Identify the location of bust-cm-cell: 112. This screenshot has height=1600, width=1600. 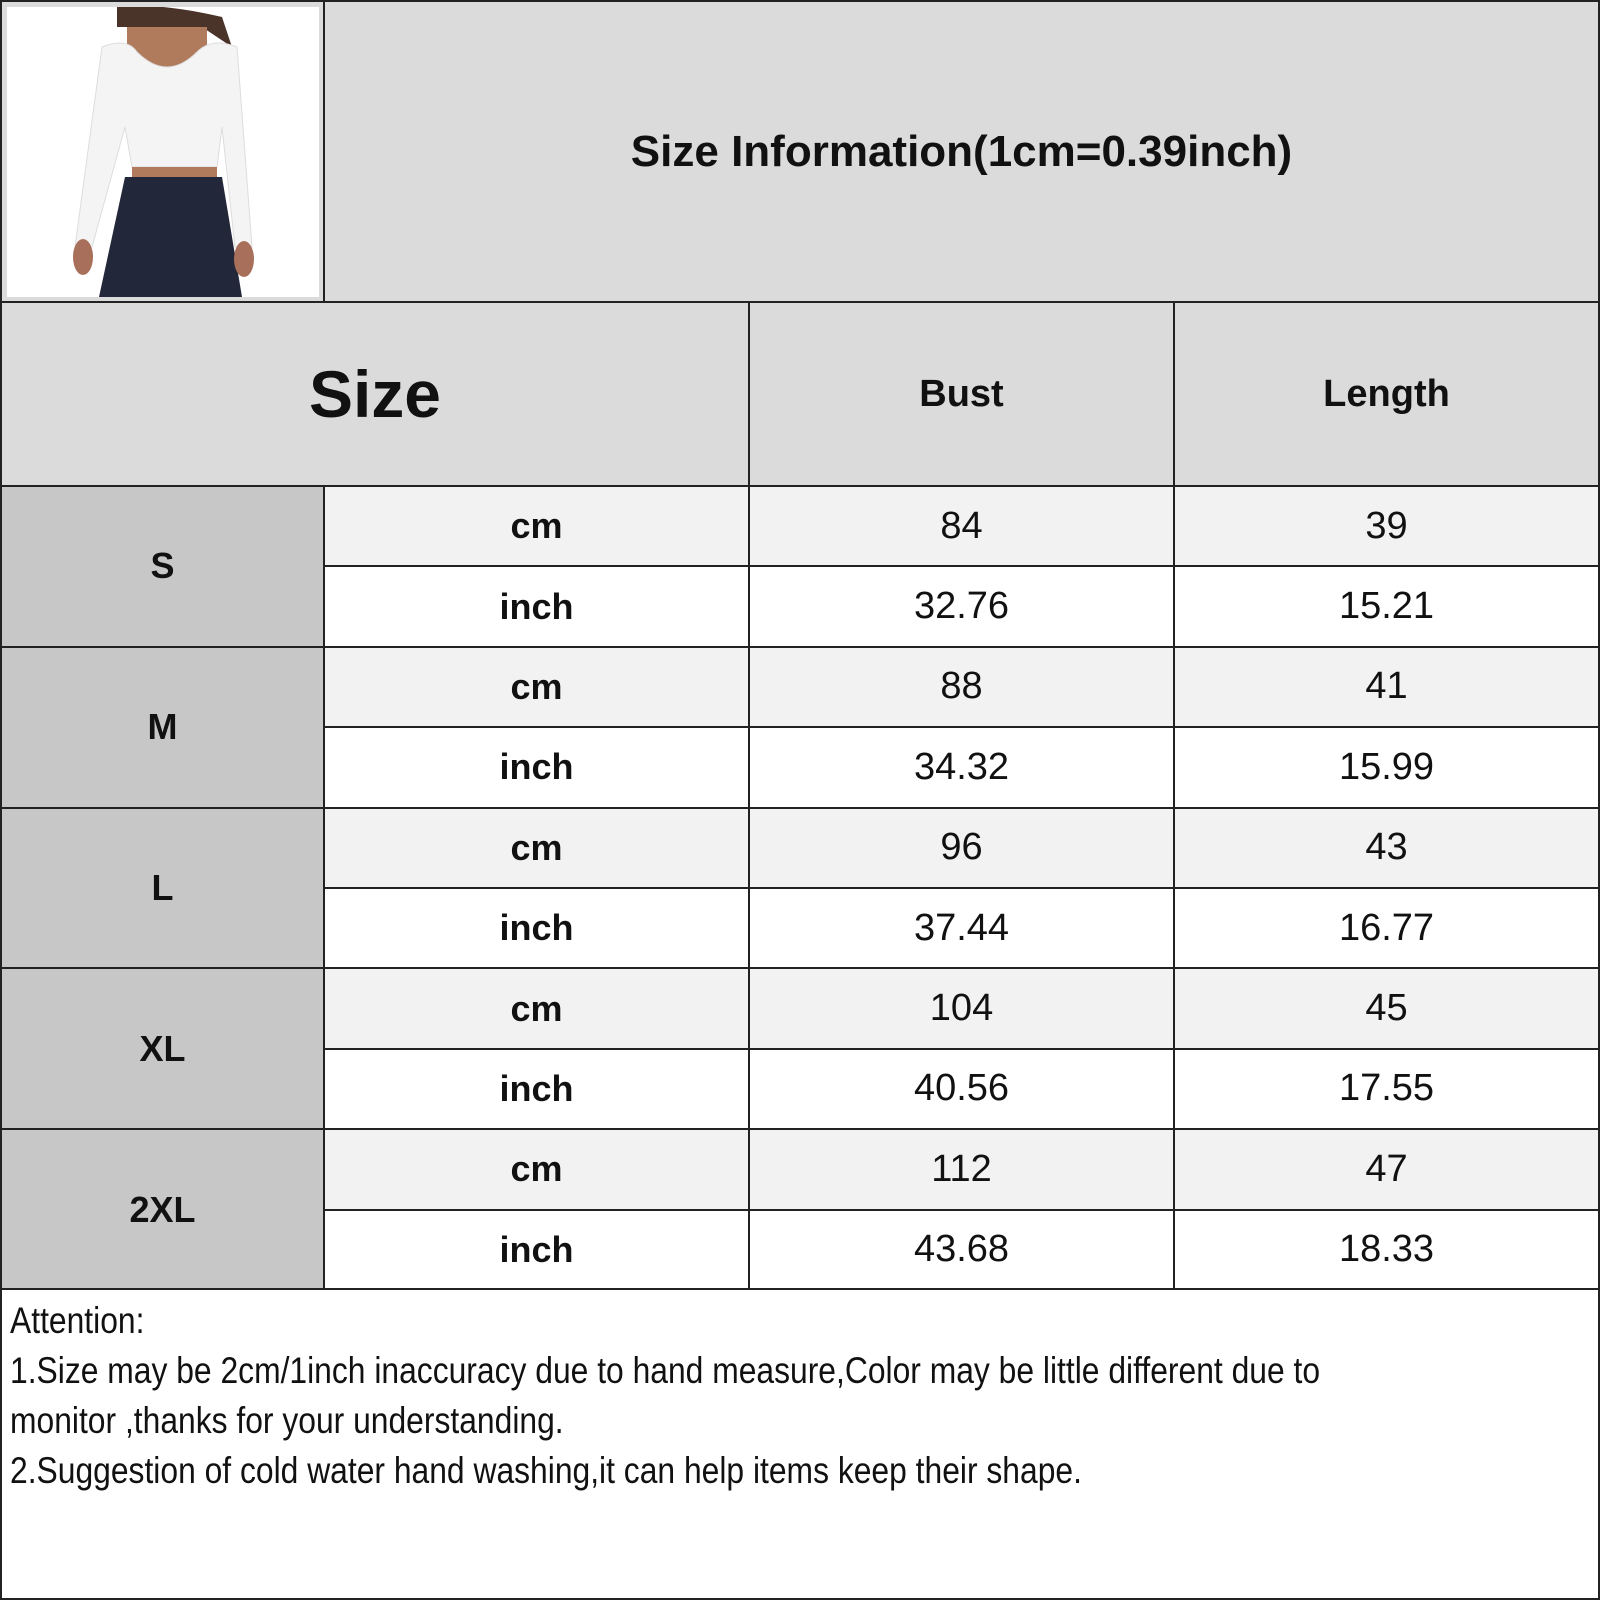
(961, 1169).